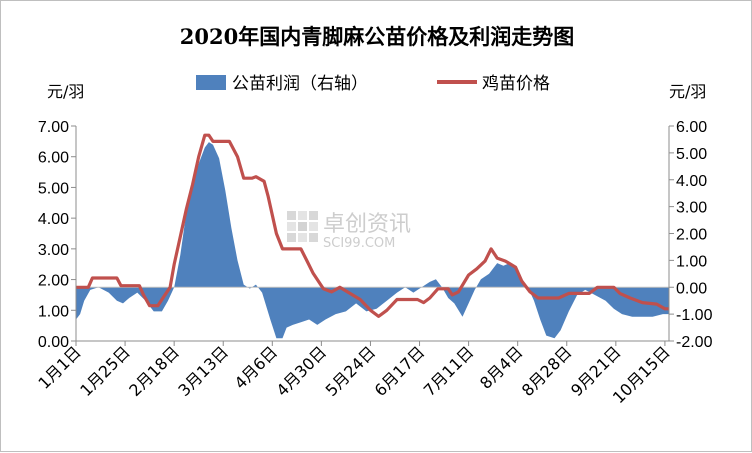 The image size is (752, 453). Describe the element at coordinates (53, 250) in the screenshot. I see `left-tick-label: 3.00` at that location.